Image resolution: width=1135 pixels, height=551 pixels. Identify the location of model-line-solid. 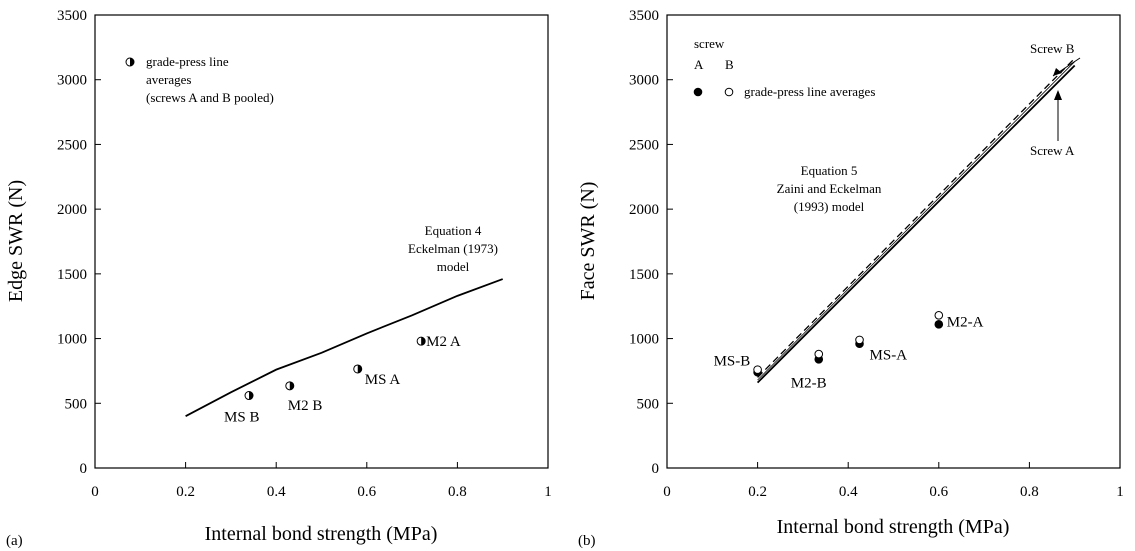
(344, 348).